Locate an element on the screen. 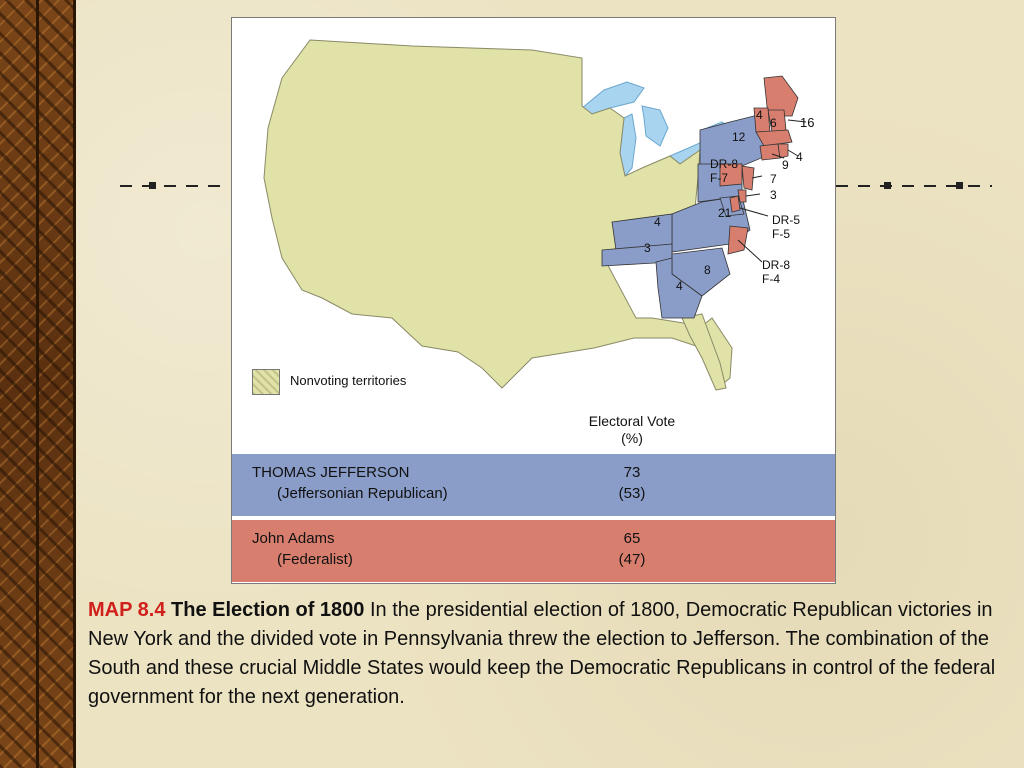  state-georgia is located at coordinates (679, 288).